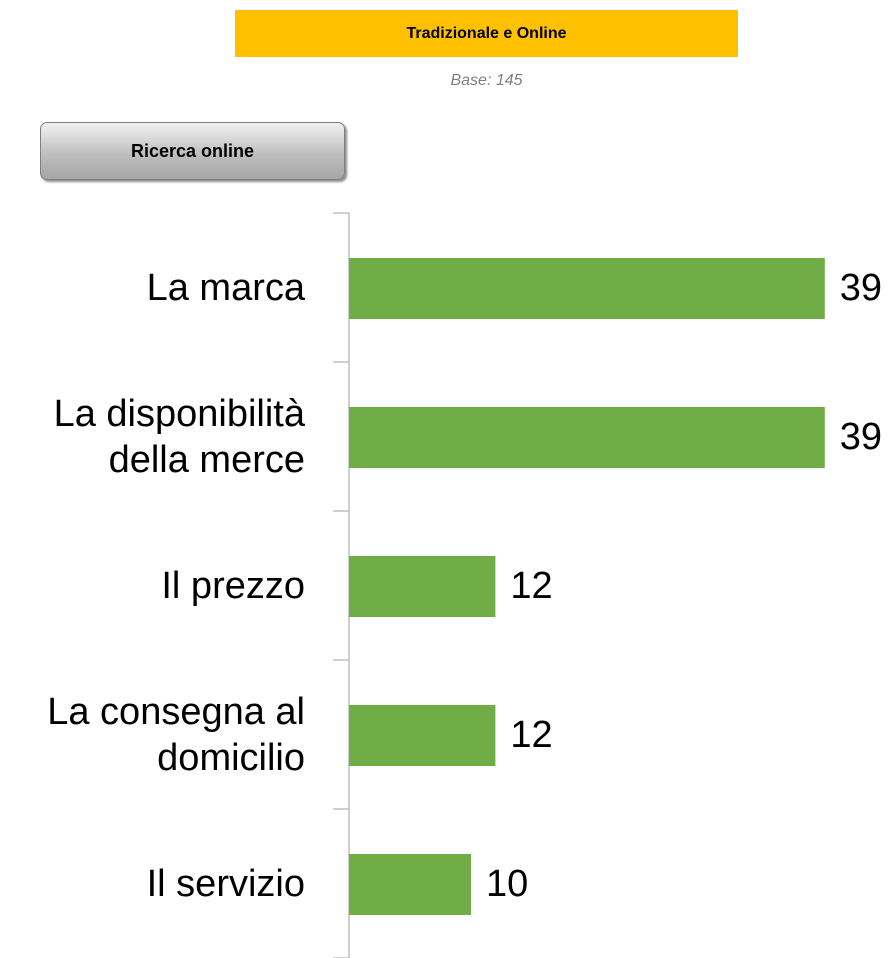 The height and width of the screenshot is (958, 895). Describe the element at coordinates (486, 80) in the screenshot. I see `chart-subtitle: Base: 145` at that location.